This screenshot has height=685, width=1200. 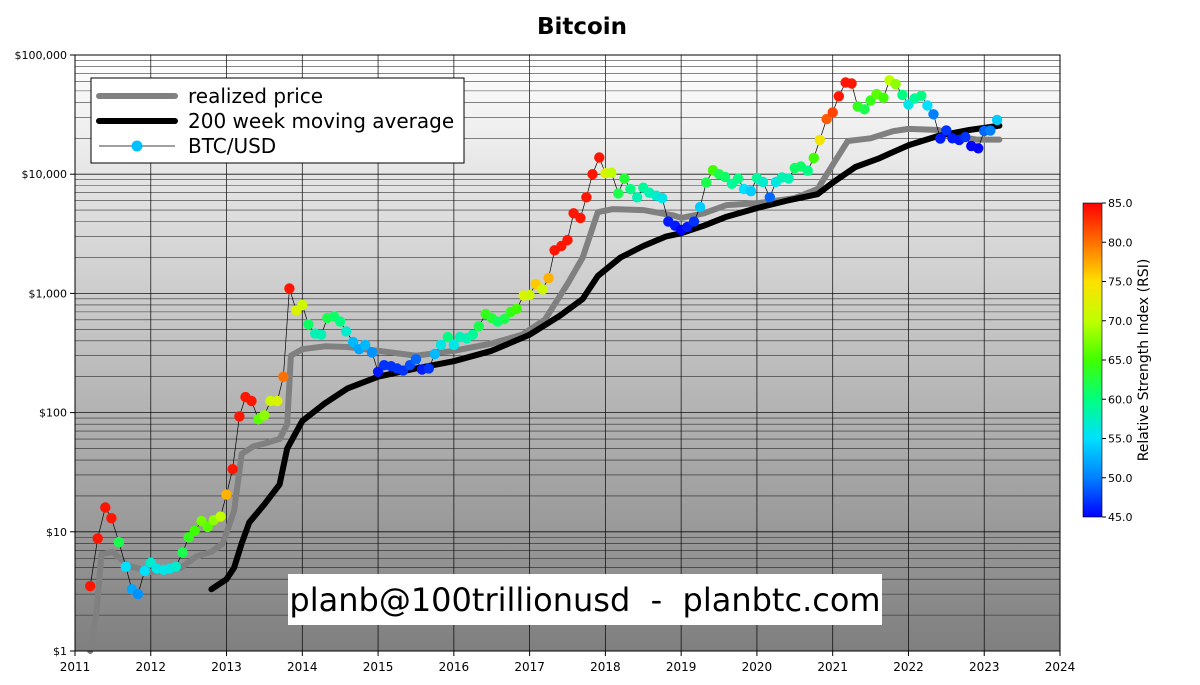 What do you see at coordinates (75, 667) in the screenshot?
I see `x-tick-label: 2011` at bounding box center [75, 667].